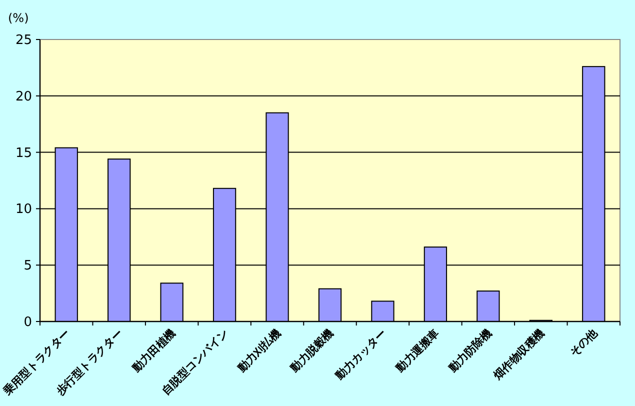 Image resolution: width=635 pixels, height=406 pixels. Describe the element at coordinates (28, 322) in the screenshot. I see `y-tick-label: 0` at that location.